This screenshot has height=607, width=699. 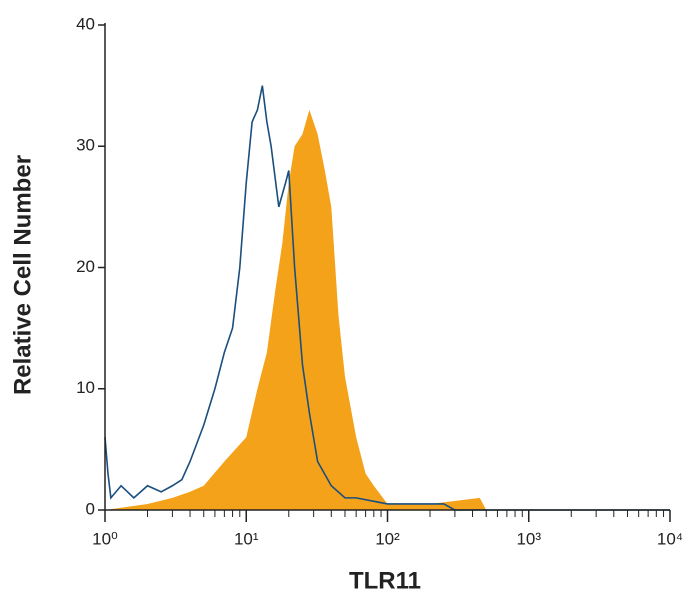 What do you see at coordinates (105, 538) in the screenshot?
I see `x-tick-label: 10⁰` at bounding box center [105, 538].